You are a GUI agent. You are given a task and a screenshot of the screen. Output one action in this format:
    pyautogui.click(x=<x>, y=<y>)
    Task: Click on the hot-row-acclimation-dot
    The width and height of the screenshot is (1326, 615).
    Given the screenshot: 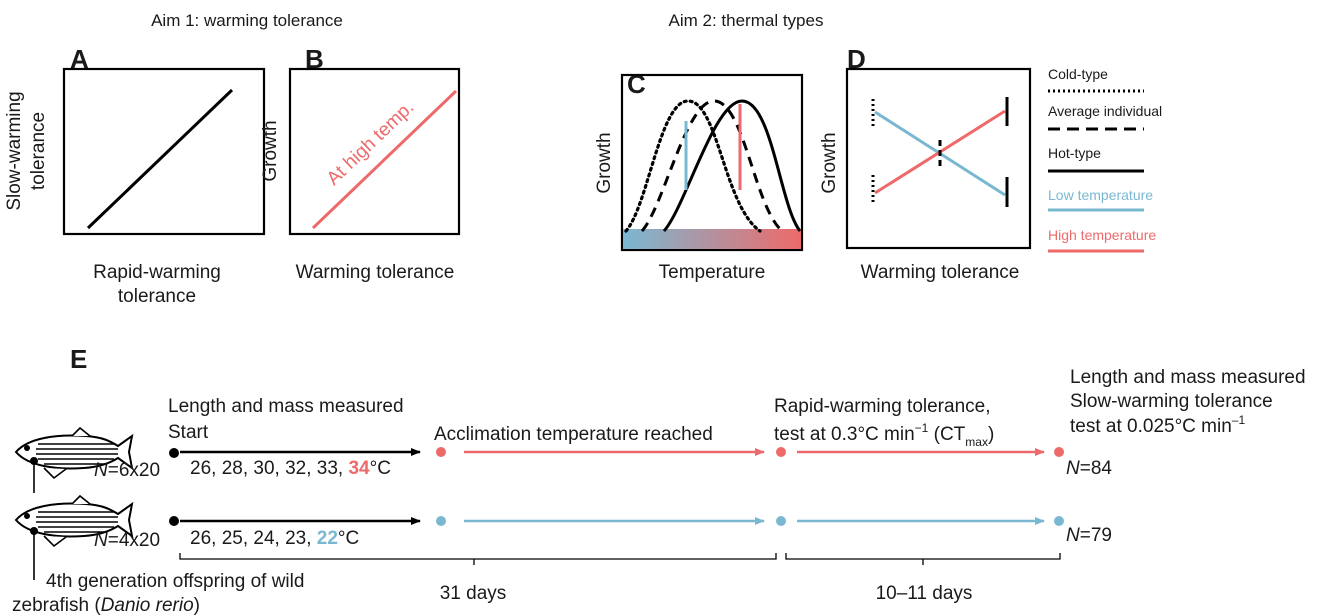 What is the action you would take?
    pyautogui.click(x=441, y=452)
    